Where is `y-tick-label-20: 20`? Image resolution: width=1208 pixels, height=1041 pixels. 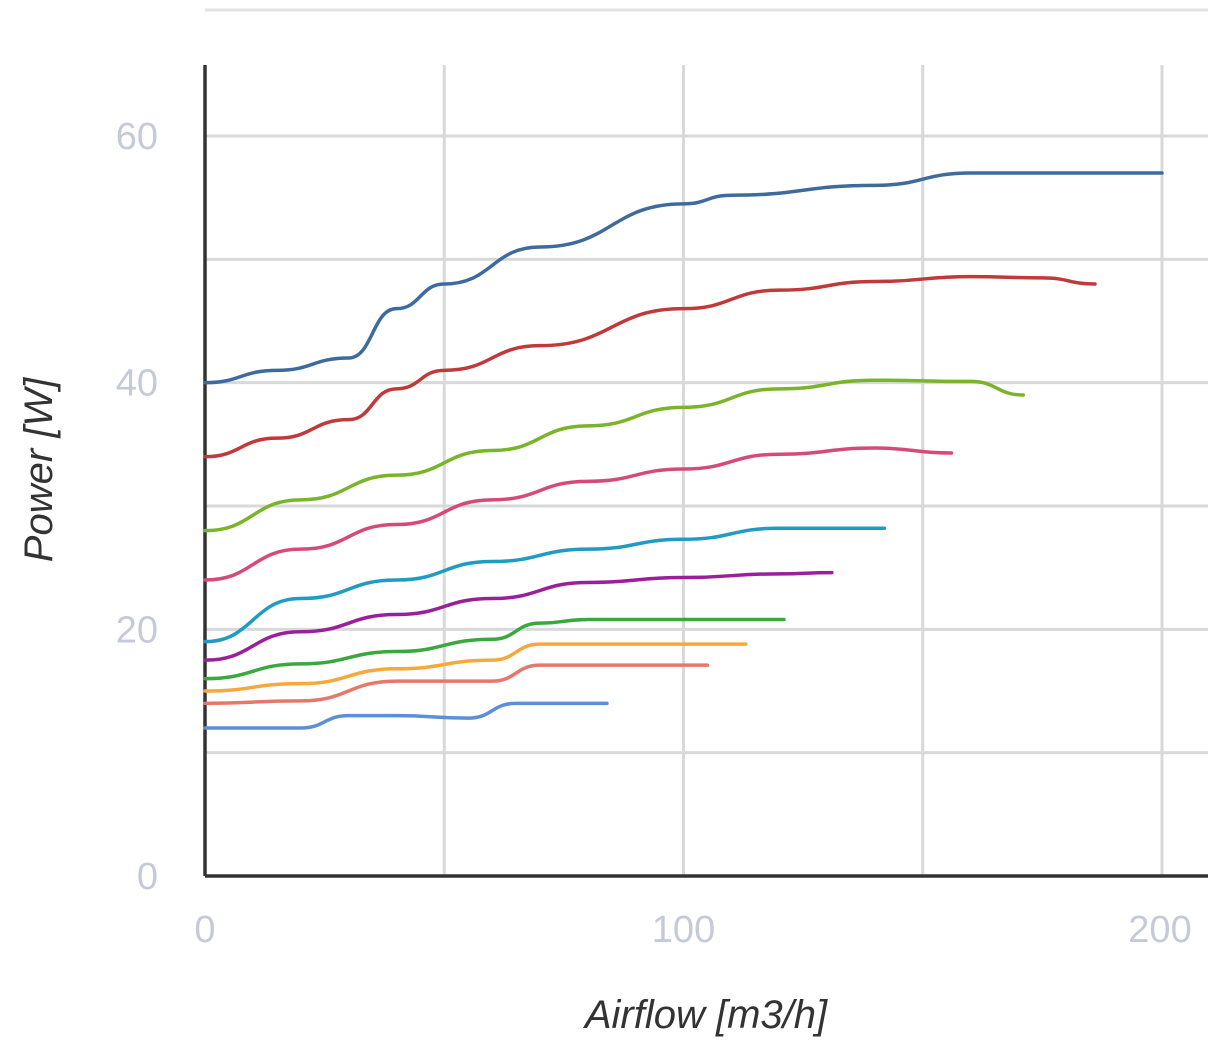
y-tick-label-20: 20 is located at coordinates (137, 630).